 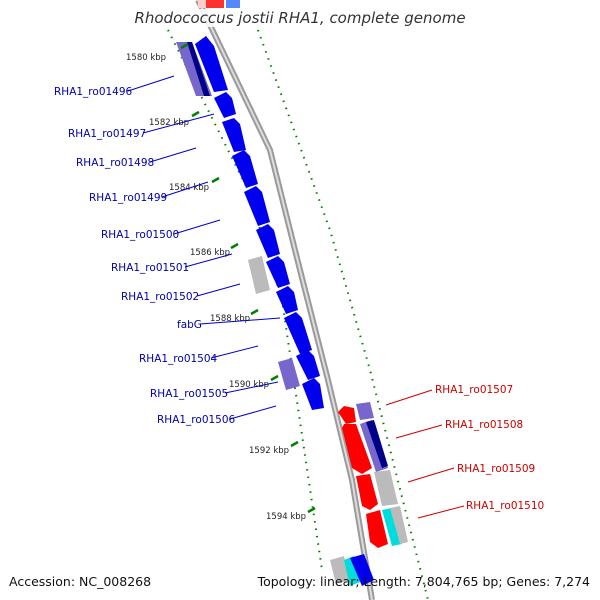 I want to click on tick-label: 1592 kbp, so click(x=269, y=451).